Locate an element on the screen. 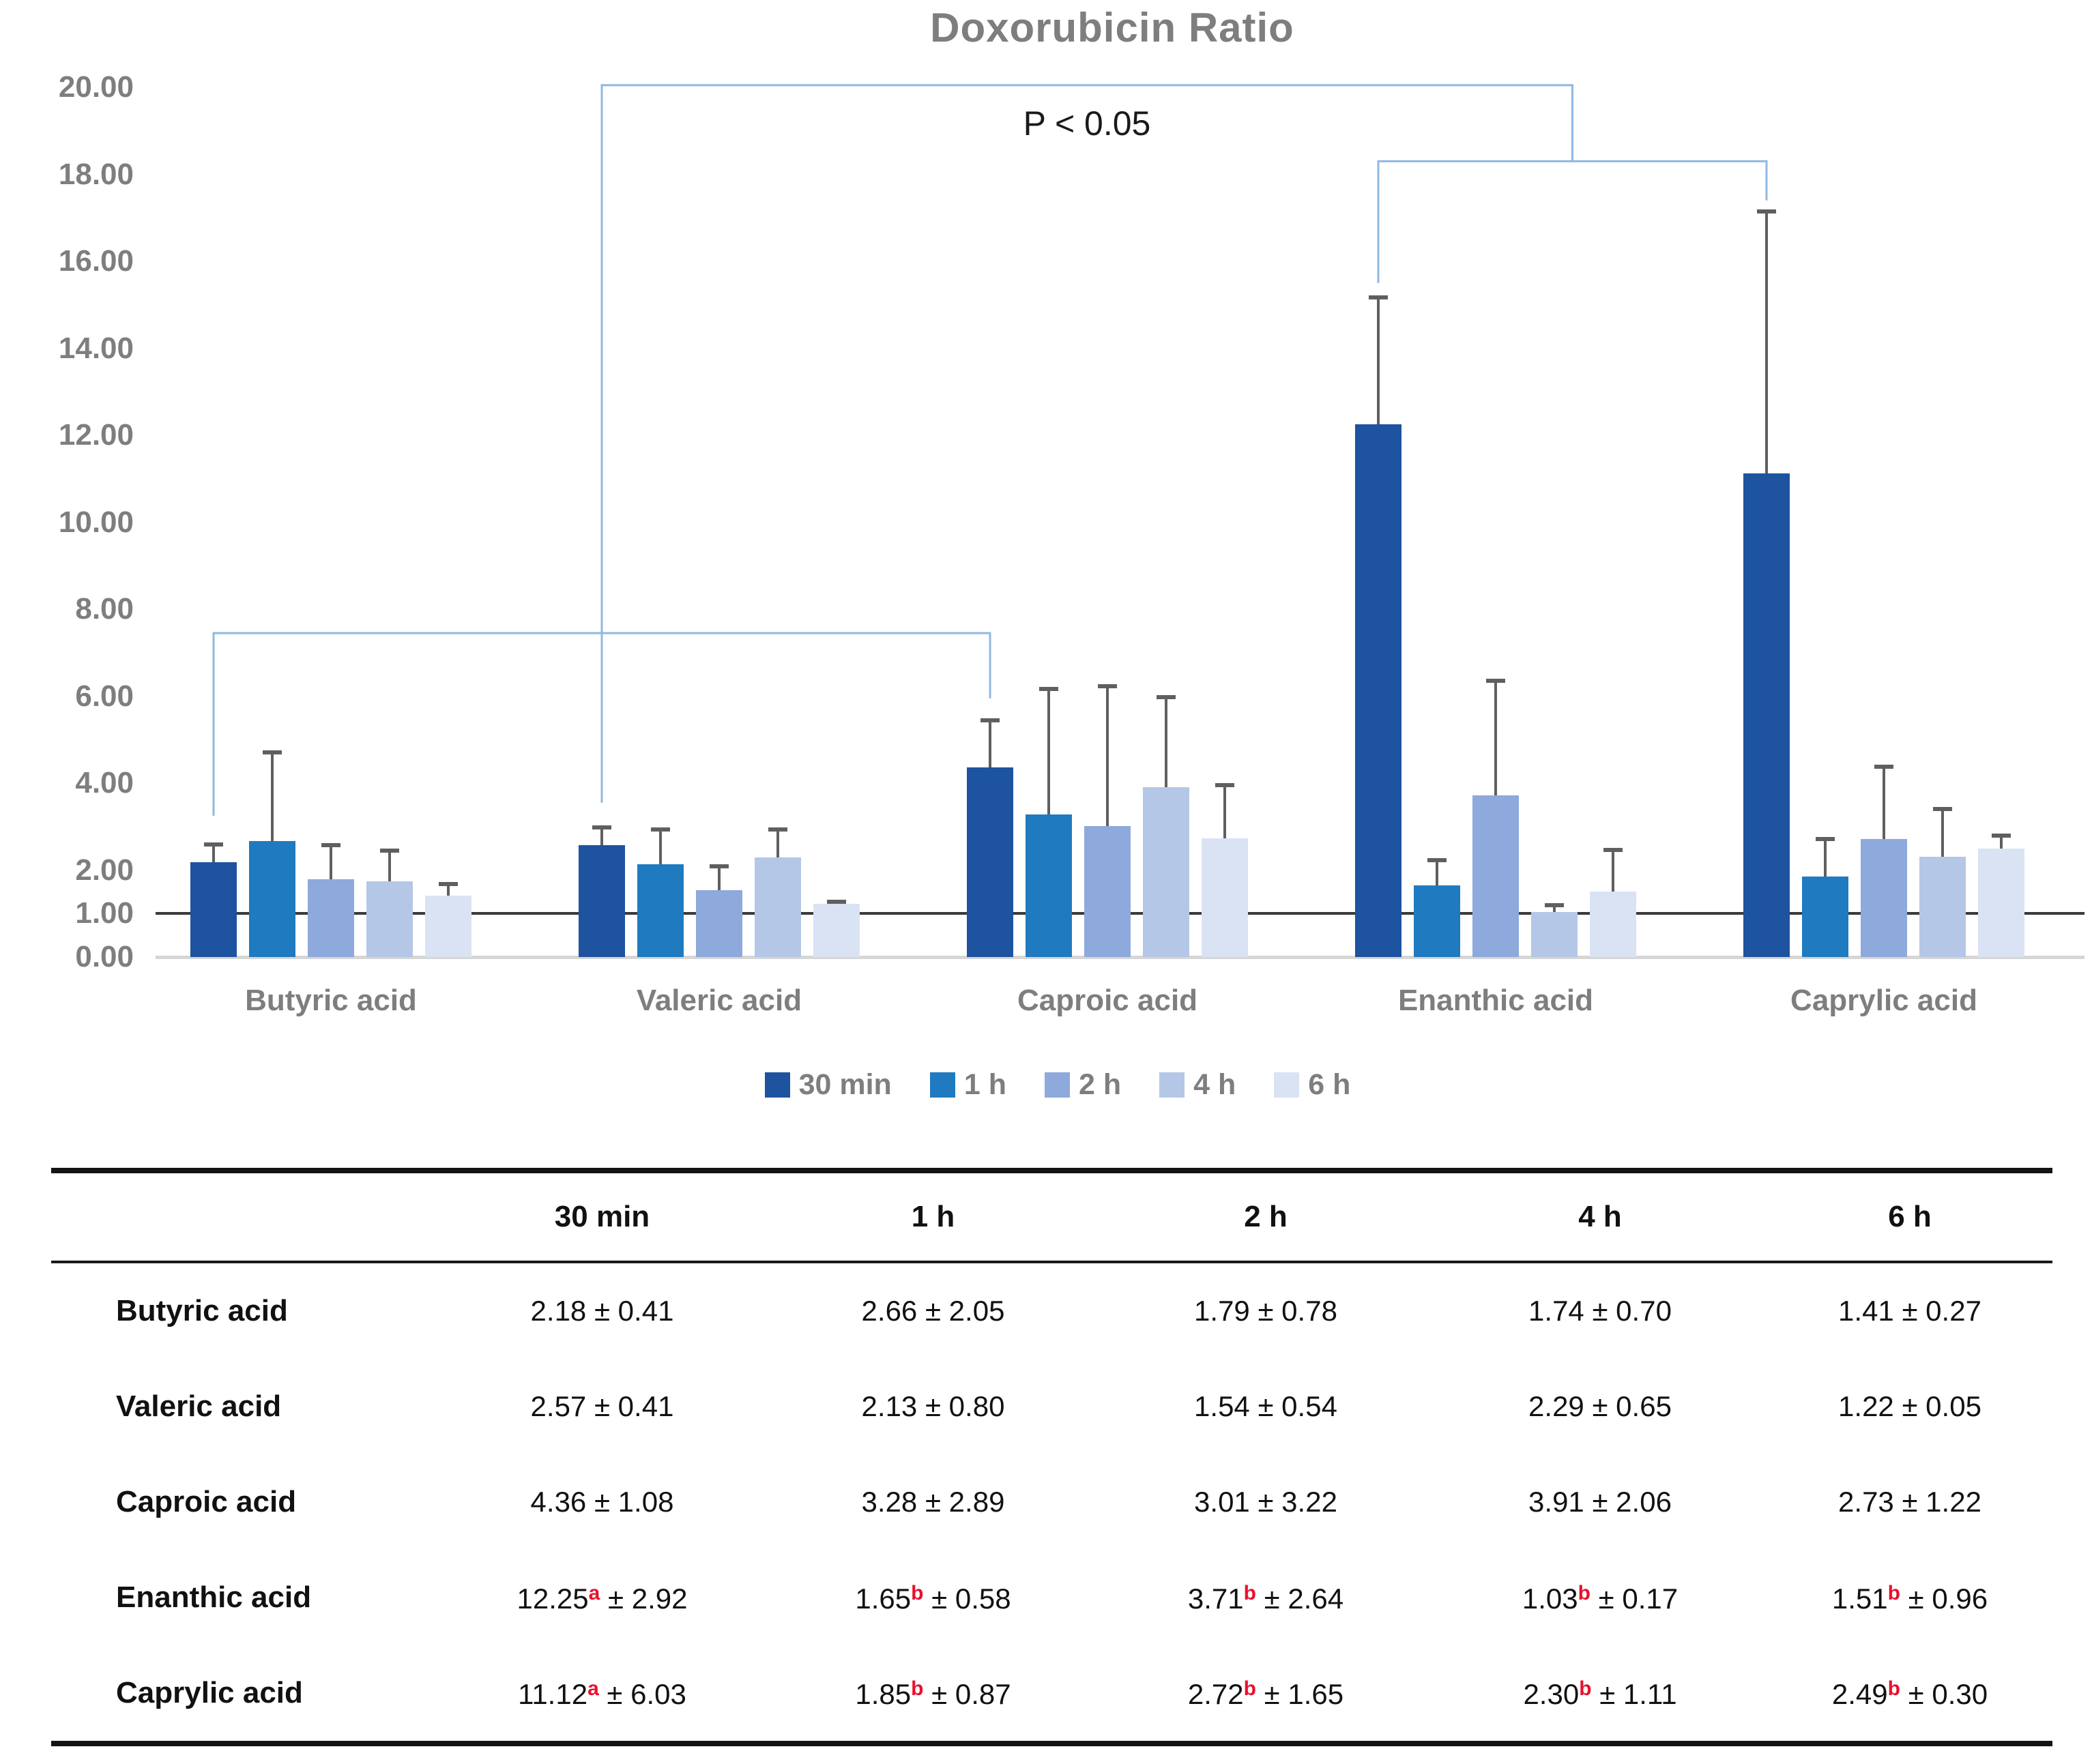 This screenshot has height=1764, width=2092. table-value-cell: 2.73 ± 1.22 is located at coordinates (1909, 1502).